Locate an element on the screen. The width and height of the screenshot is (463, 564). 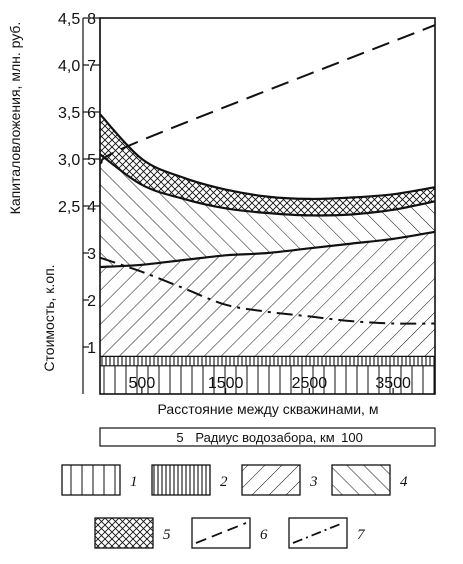
inner-tick-label: 6 is located at coordinates (91, 113).